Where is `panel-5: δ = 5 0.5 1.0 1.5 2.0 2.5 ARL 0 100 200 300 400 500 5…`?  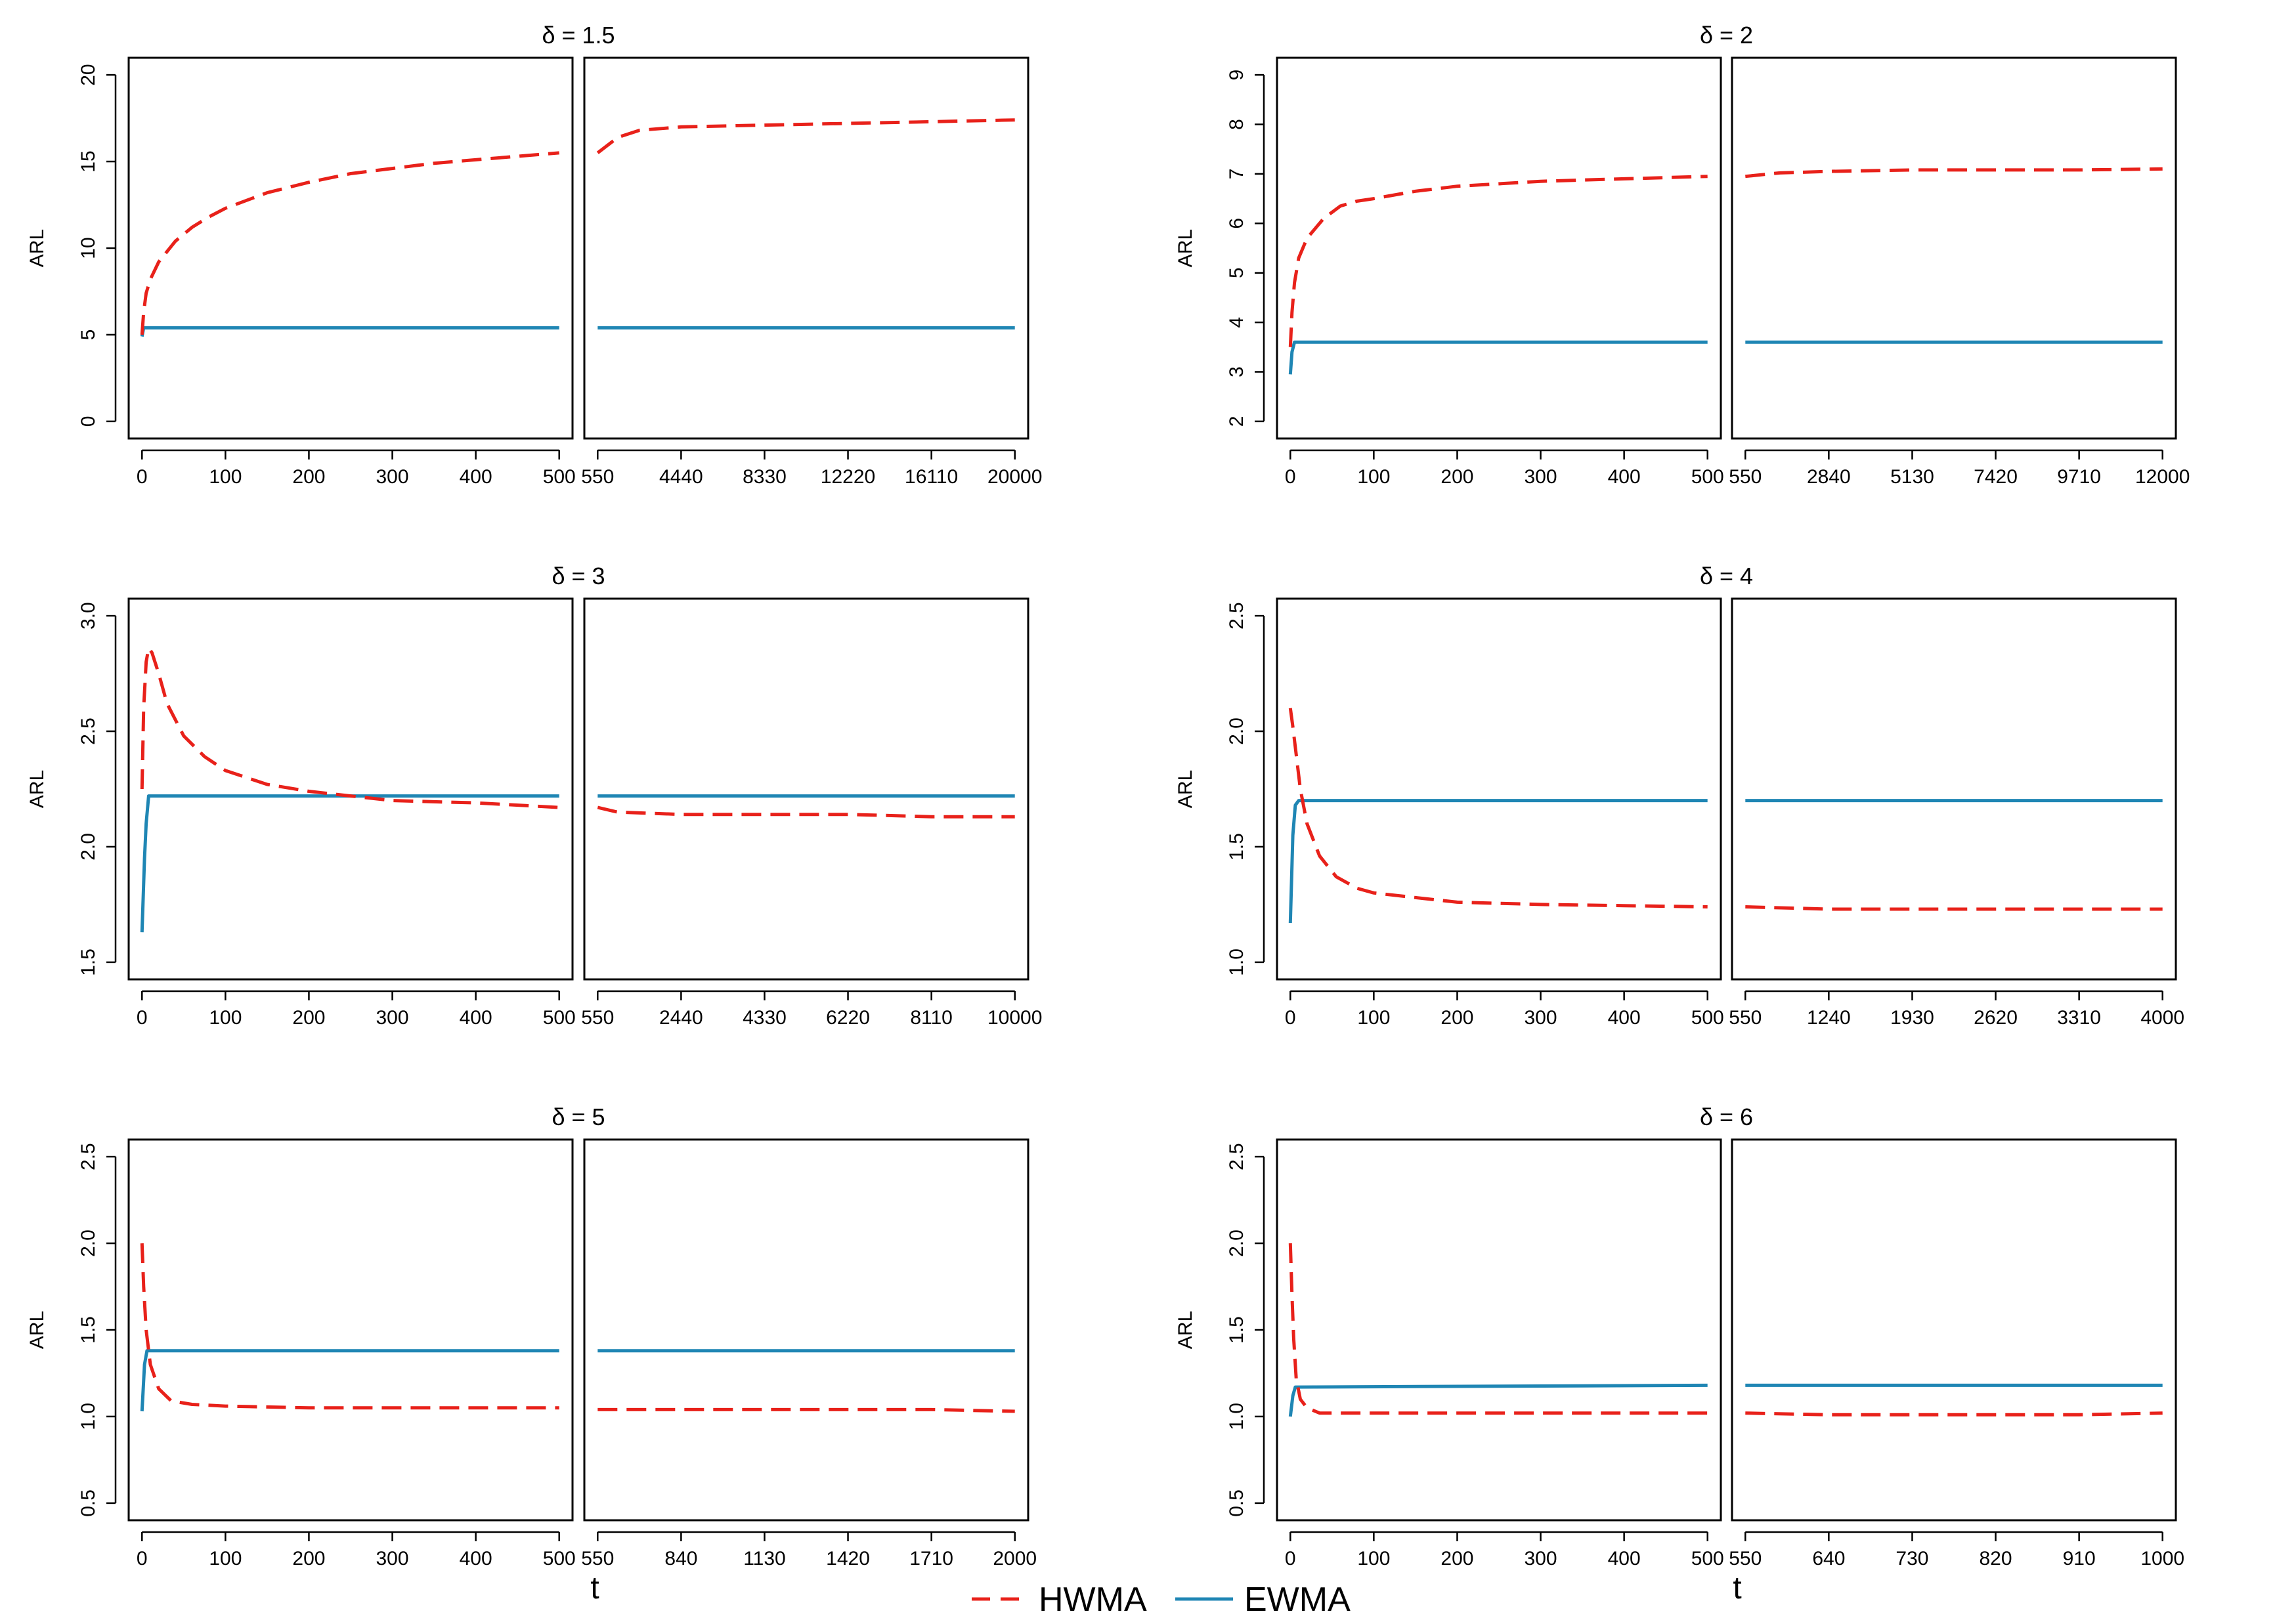
panel-5: δ = 5 0.5 1.0 1.5 2.0 2.5 ARL 0 100 200 300 400 500 5… is located at coordinates (531, 1336).